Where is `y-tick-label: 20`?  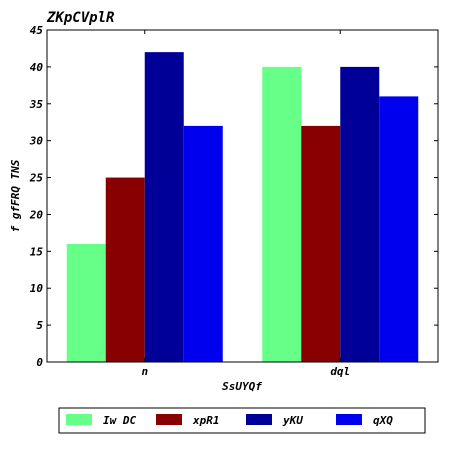
y-tick-label: 20 is located at coordinates (36, 214).